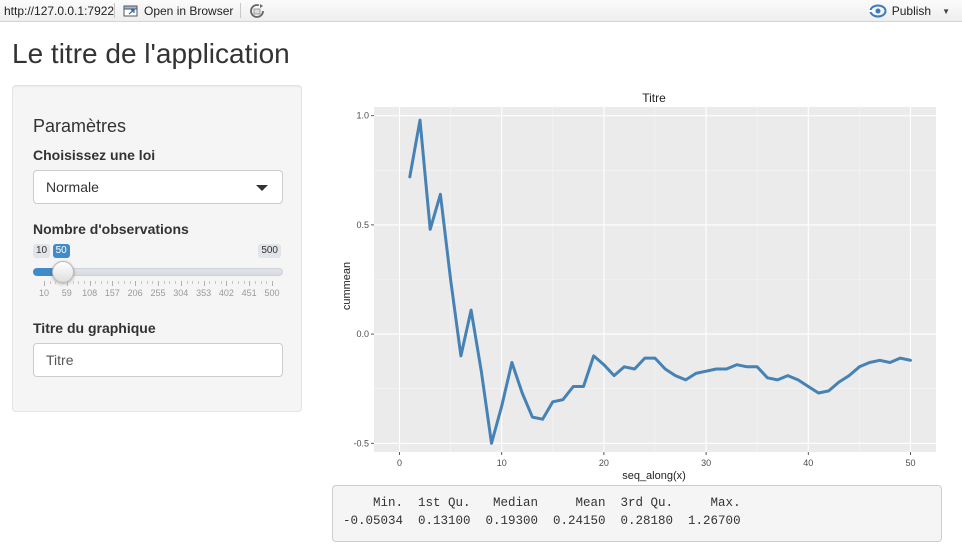 The width and height of the screenshot is (962, 560). I want to click on refresh-icon, so click(257, 11).